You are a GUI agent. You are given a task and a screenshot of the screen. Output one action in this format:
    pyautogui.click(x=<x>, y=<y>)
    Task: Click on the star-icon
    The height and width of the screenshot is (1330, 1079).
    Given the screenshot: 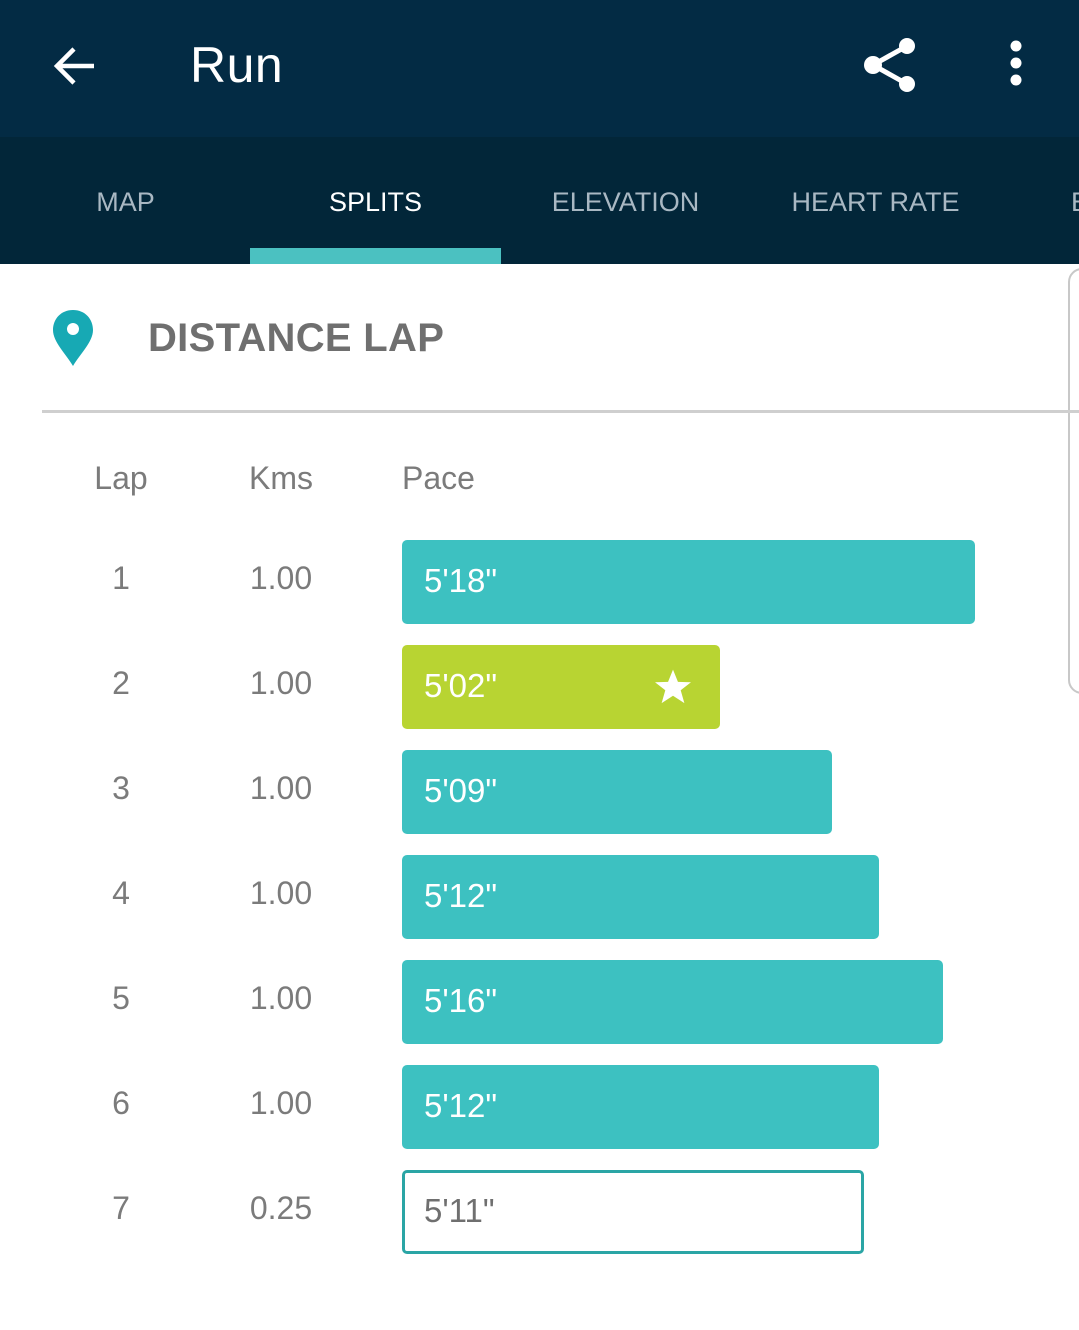 What is the action you would take?
    pyautogui.click(x=673, y=686)
    